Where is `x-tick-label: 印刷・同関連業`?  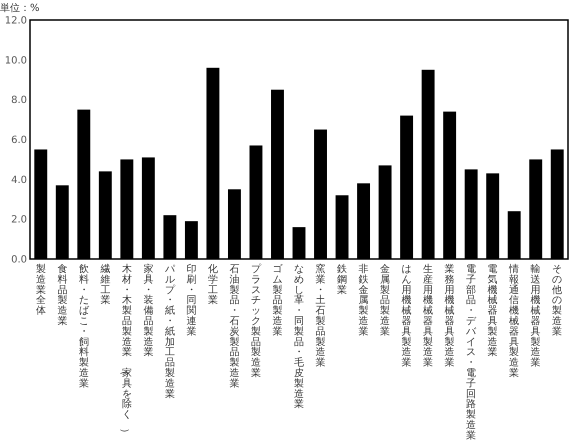
x-tick-label: 印刷・同関連業 is located at coordinates (191, 300).